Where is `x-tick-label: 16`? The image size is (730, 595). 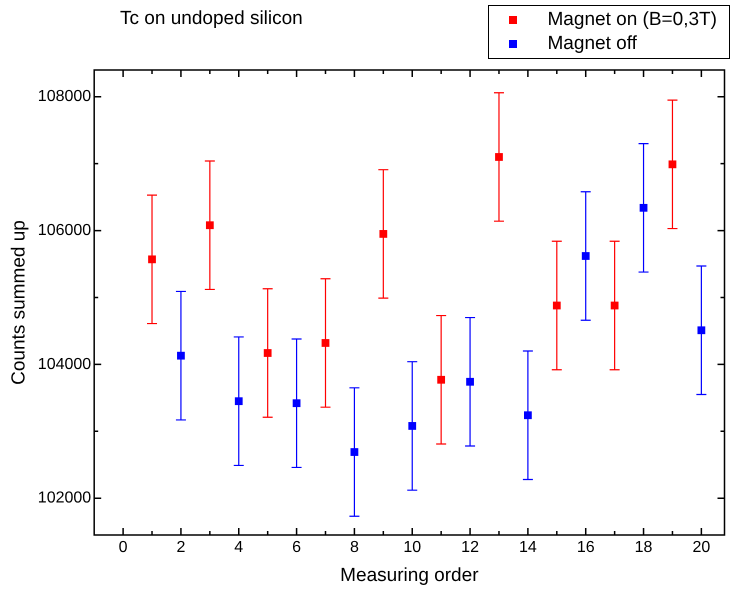
x-tick-label: 16 is located at coordinates (585, 547).